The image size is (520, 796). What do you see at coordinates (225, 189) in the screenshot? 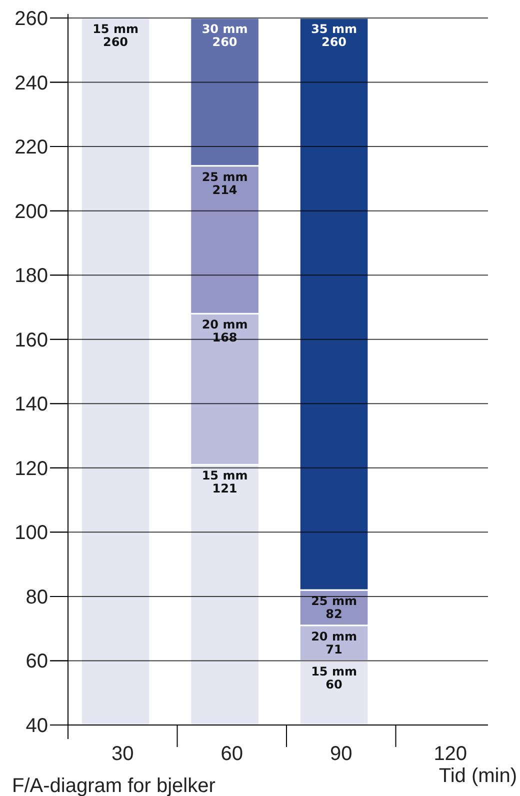
I see `data-label: 214` at bounding box center [225, 189].